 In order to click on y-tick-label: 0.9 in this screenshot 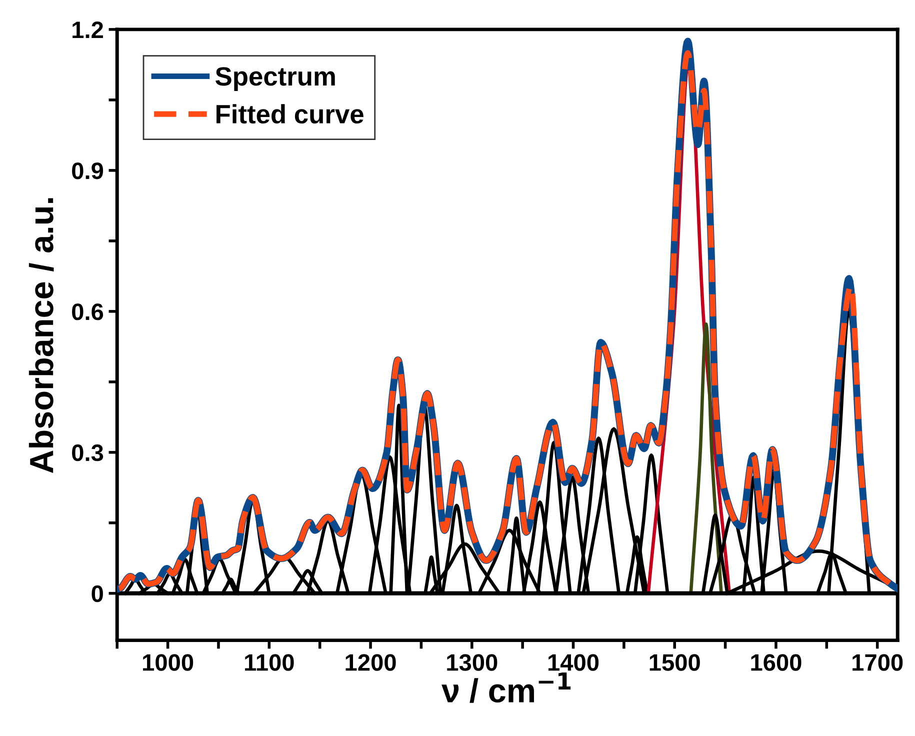, I will do `click(88, 171)`.